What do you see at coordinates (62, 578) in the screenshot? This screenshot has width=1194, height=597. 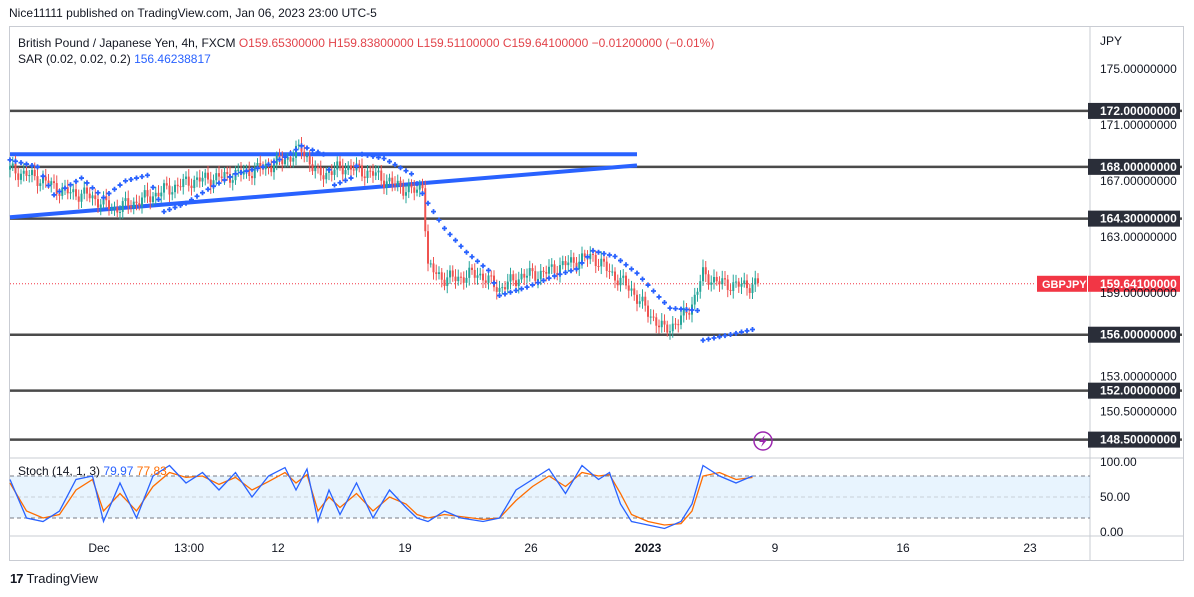 I see `brand-name: TradingView` at bounding box center [62, 578].